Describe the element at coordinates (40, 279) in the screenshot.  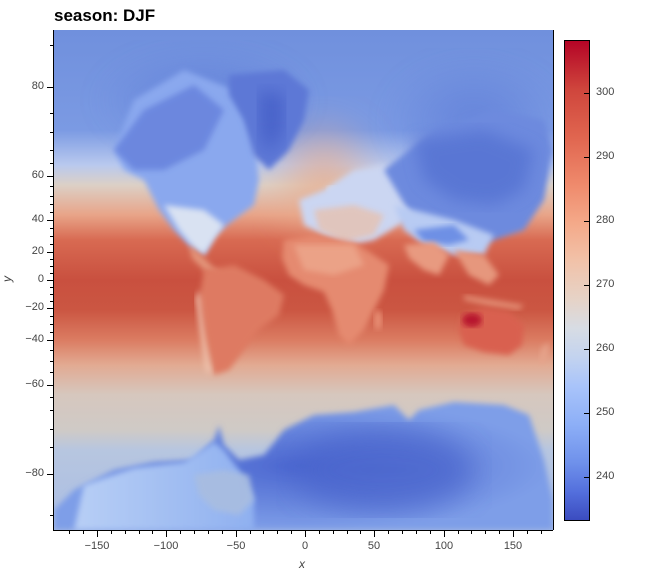
I see `y-tick-label: 0` at that location.